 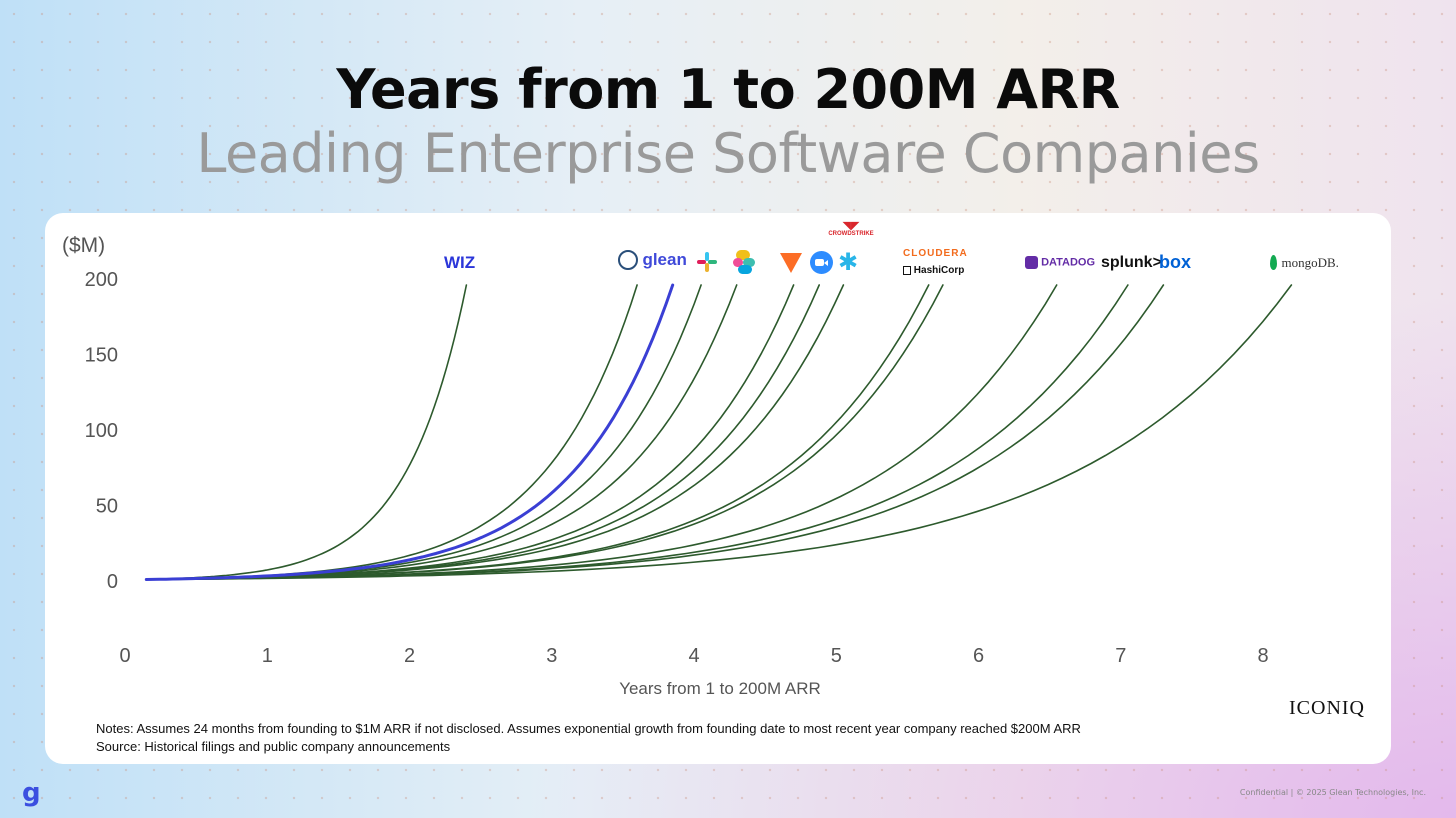 I want to click on crowdstrike-logo: ◥◤ CROWDSTRIKE, so click(x=851, y=228).